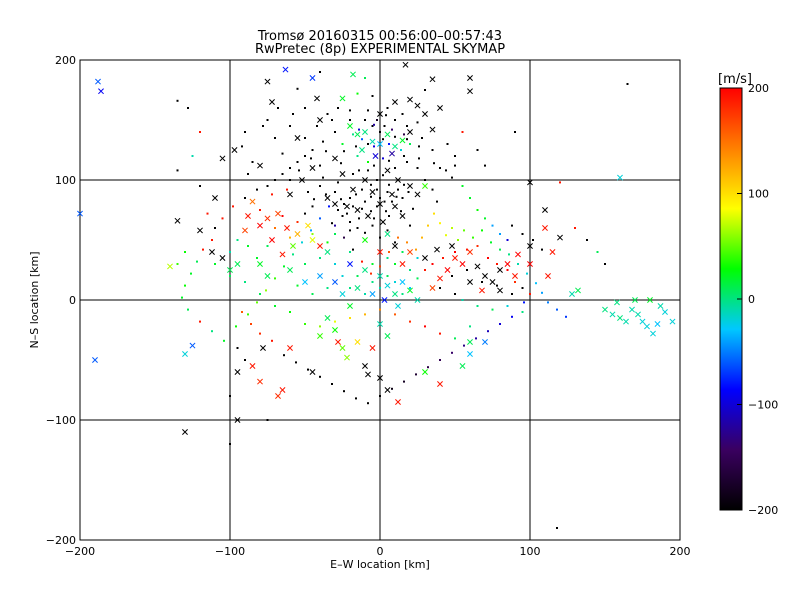  Describe the element at coordinates (530, 551) in the screenshot. I see `x-tick-label: 100` at that location.